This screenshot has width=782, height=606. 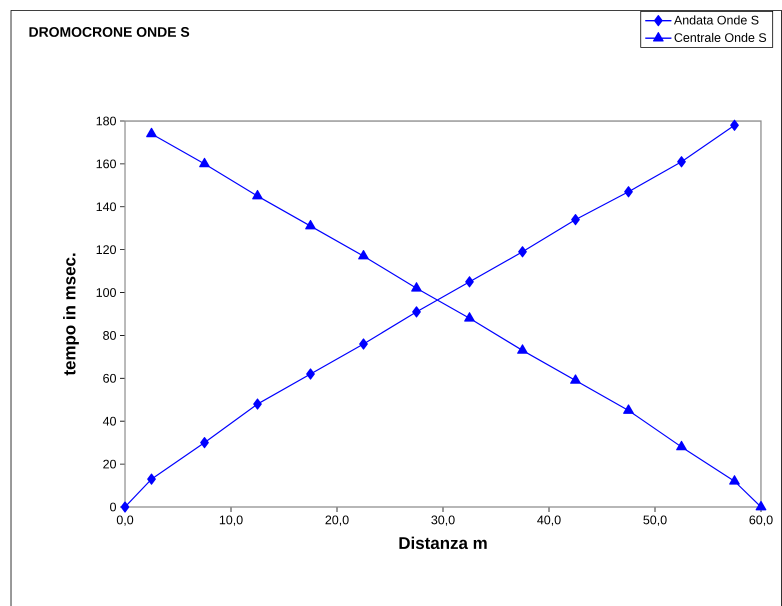 I want to click on x-axis-title: Distanza m, so click(x=443, y=543).